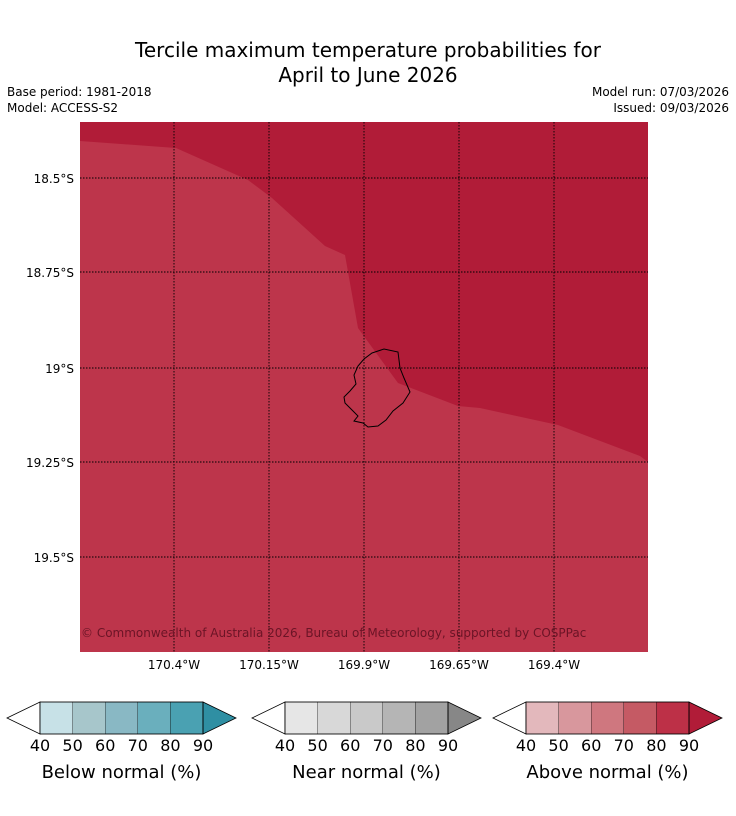 Image resolution: width=736 pixels, height=816 pixels. I want to click on lon-label: 170.4°W, so click(174, 665).